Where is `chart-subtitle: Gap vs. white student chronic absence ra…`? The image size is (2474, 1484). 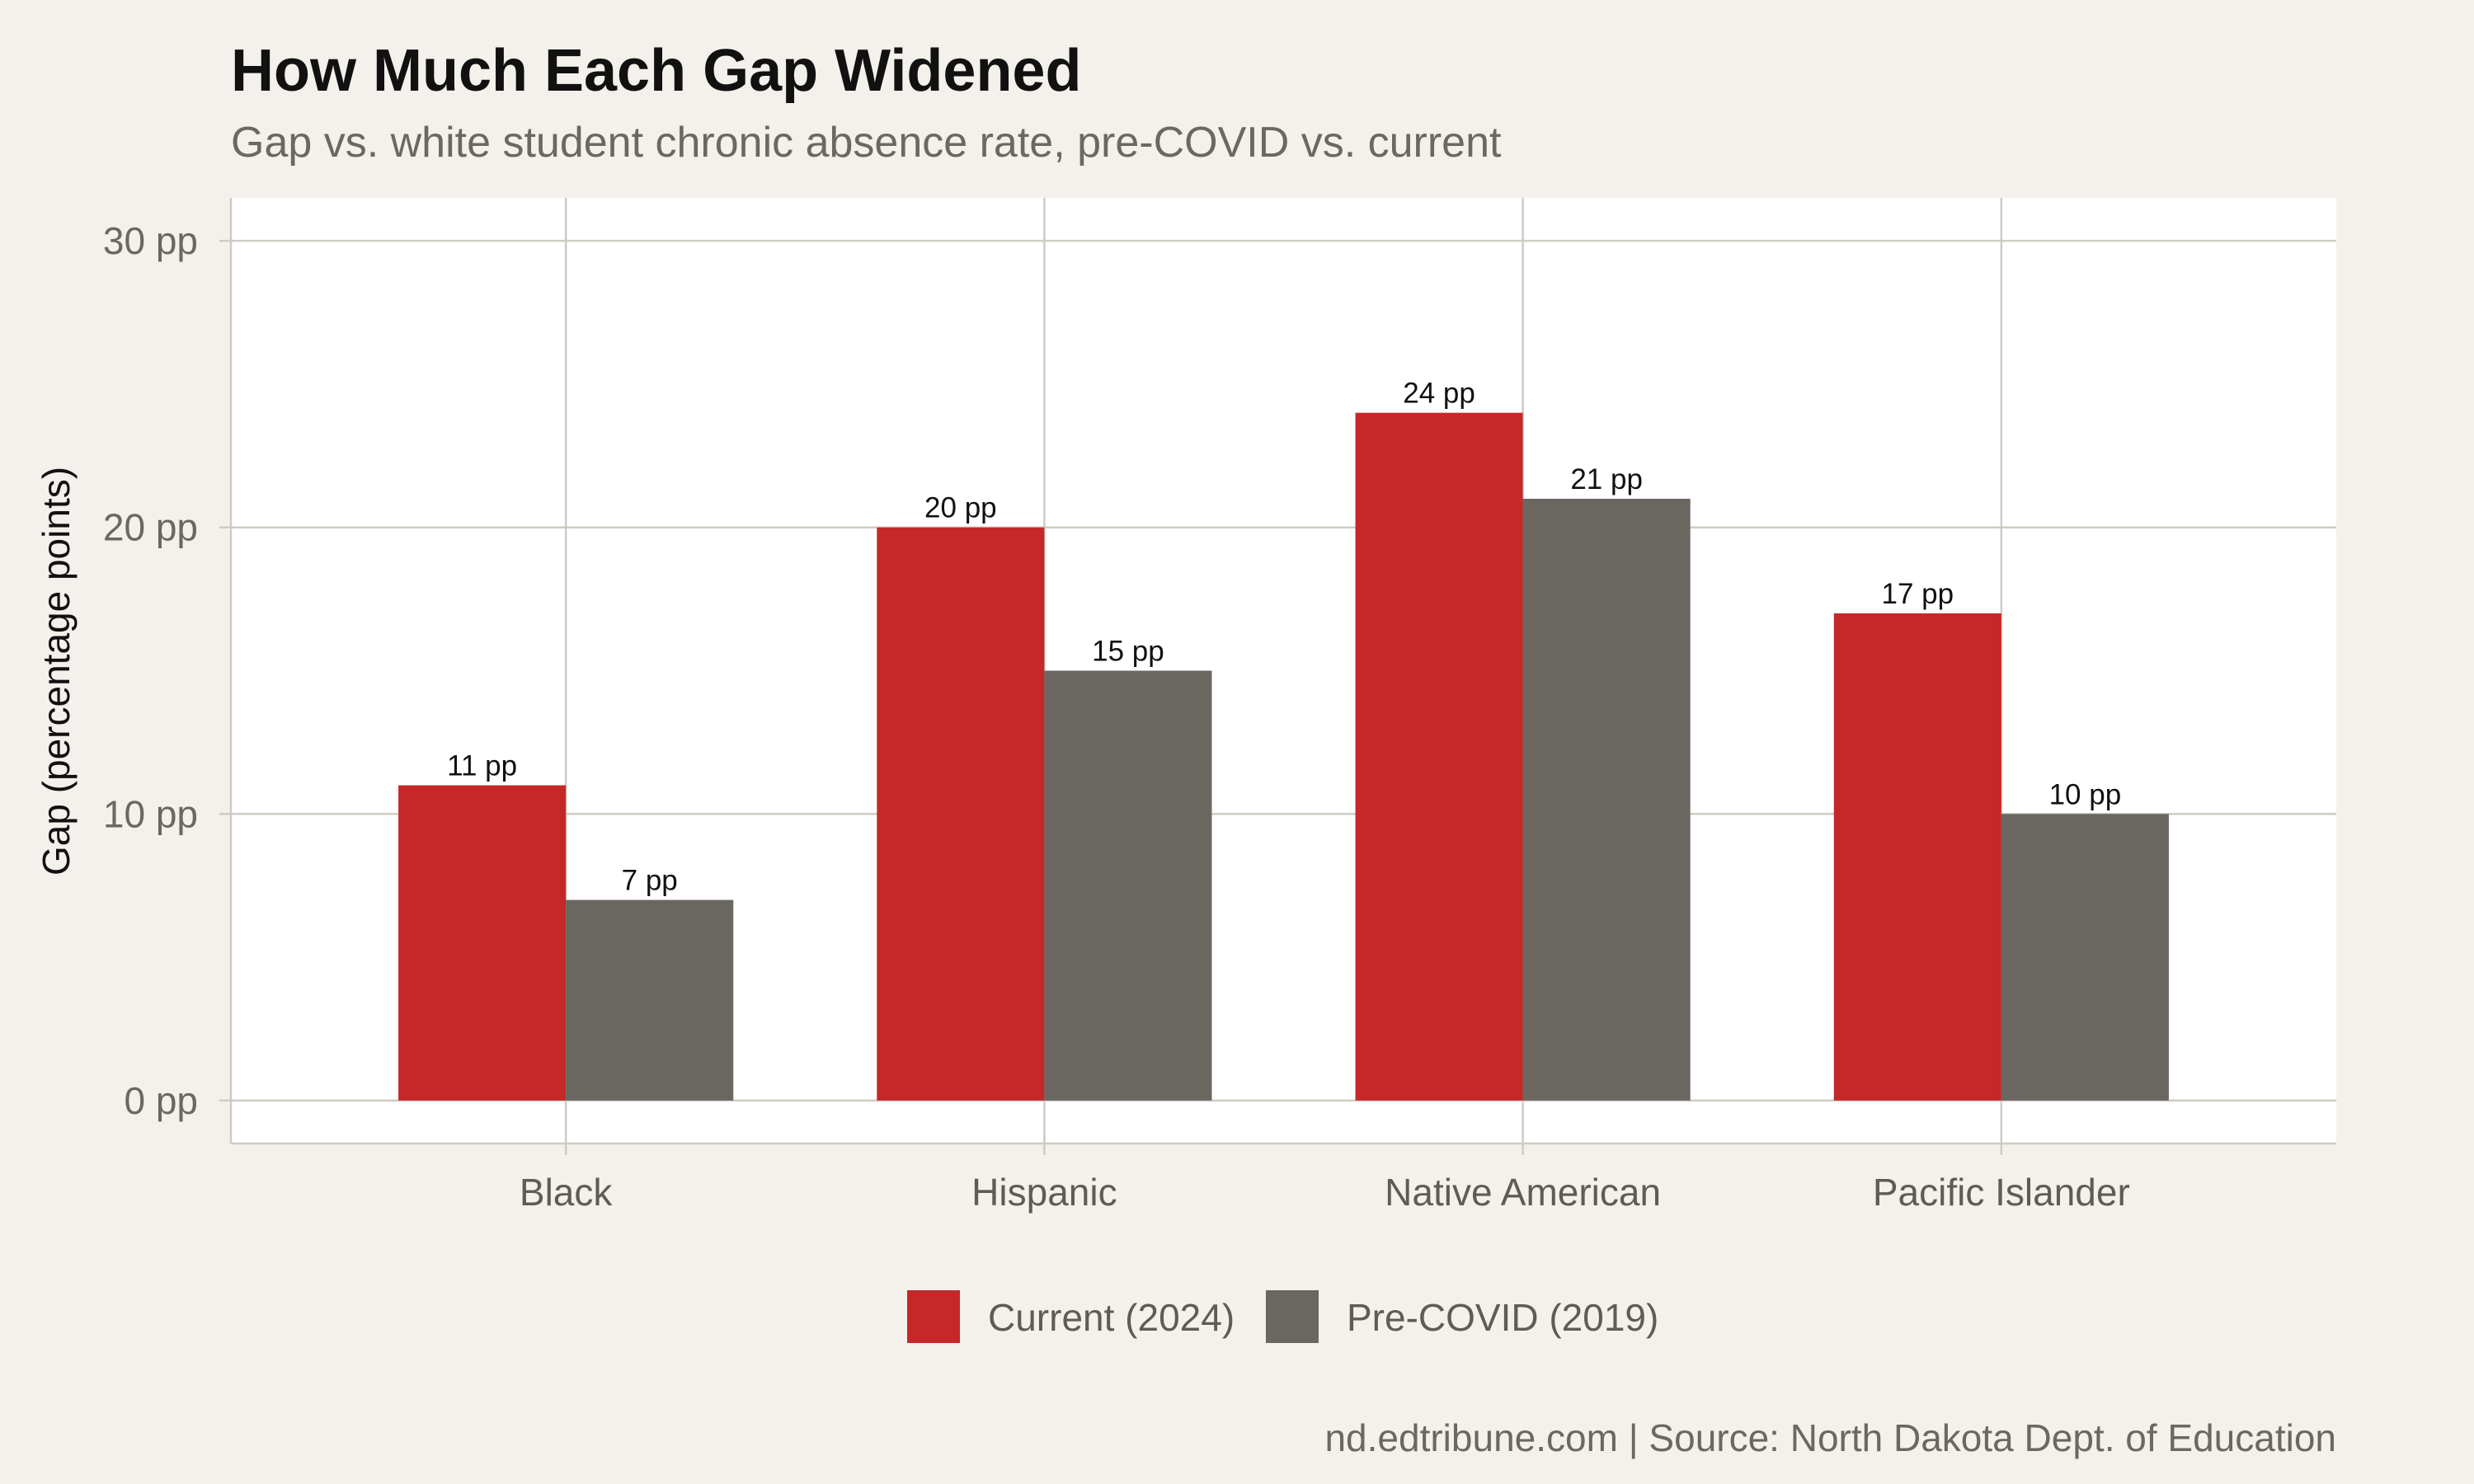 chart-subtitle: Gap vs. white student chronic absence ra… is located at coordinates (866, 143).